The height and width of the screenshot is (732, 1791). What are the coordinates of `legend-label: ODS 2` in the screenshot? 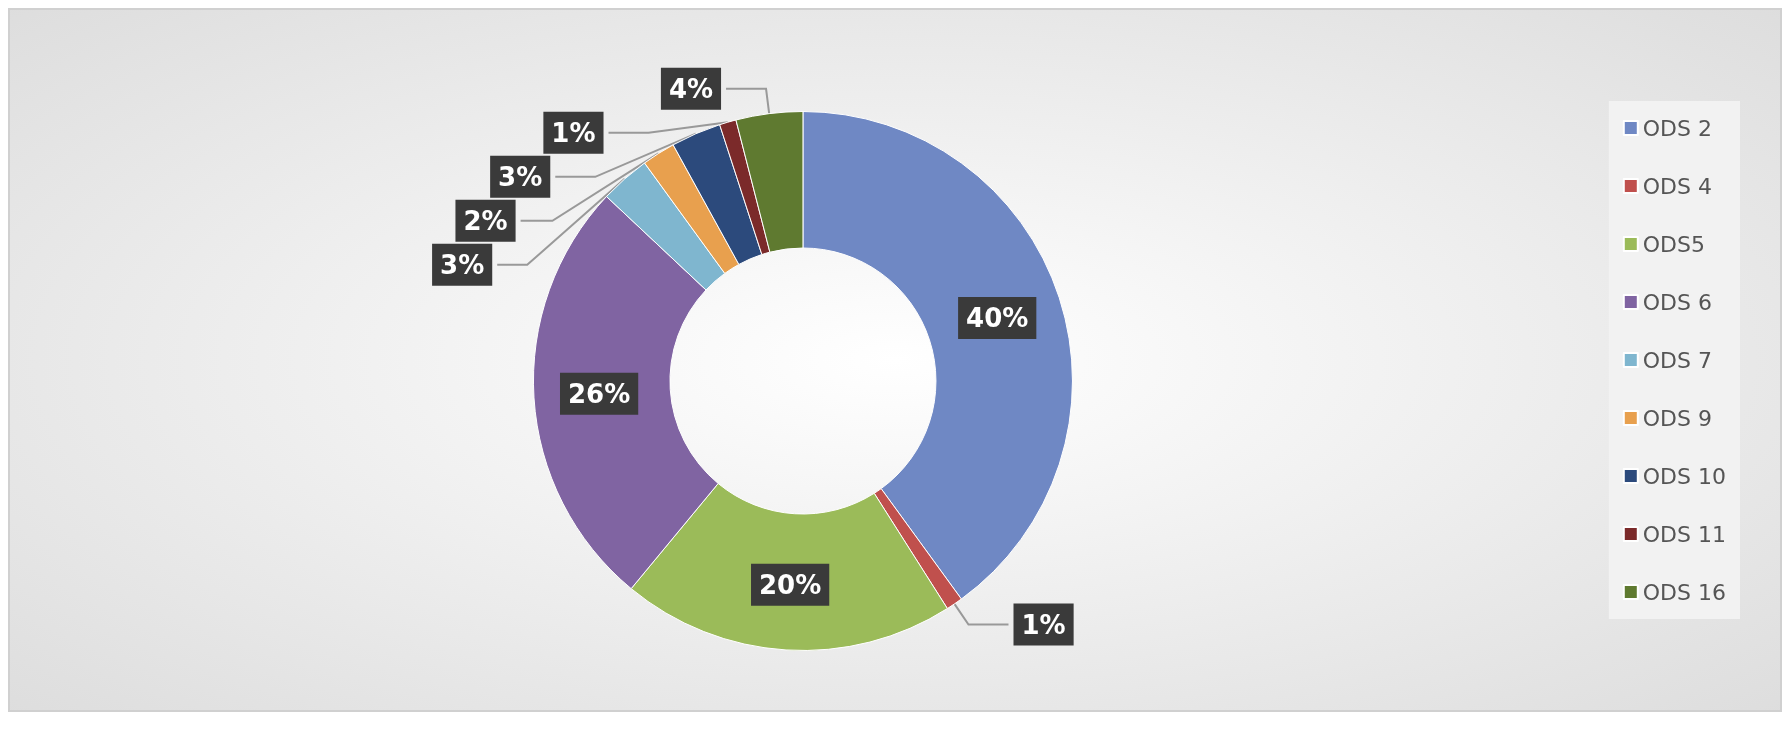 It's located at (1677, 128).